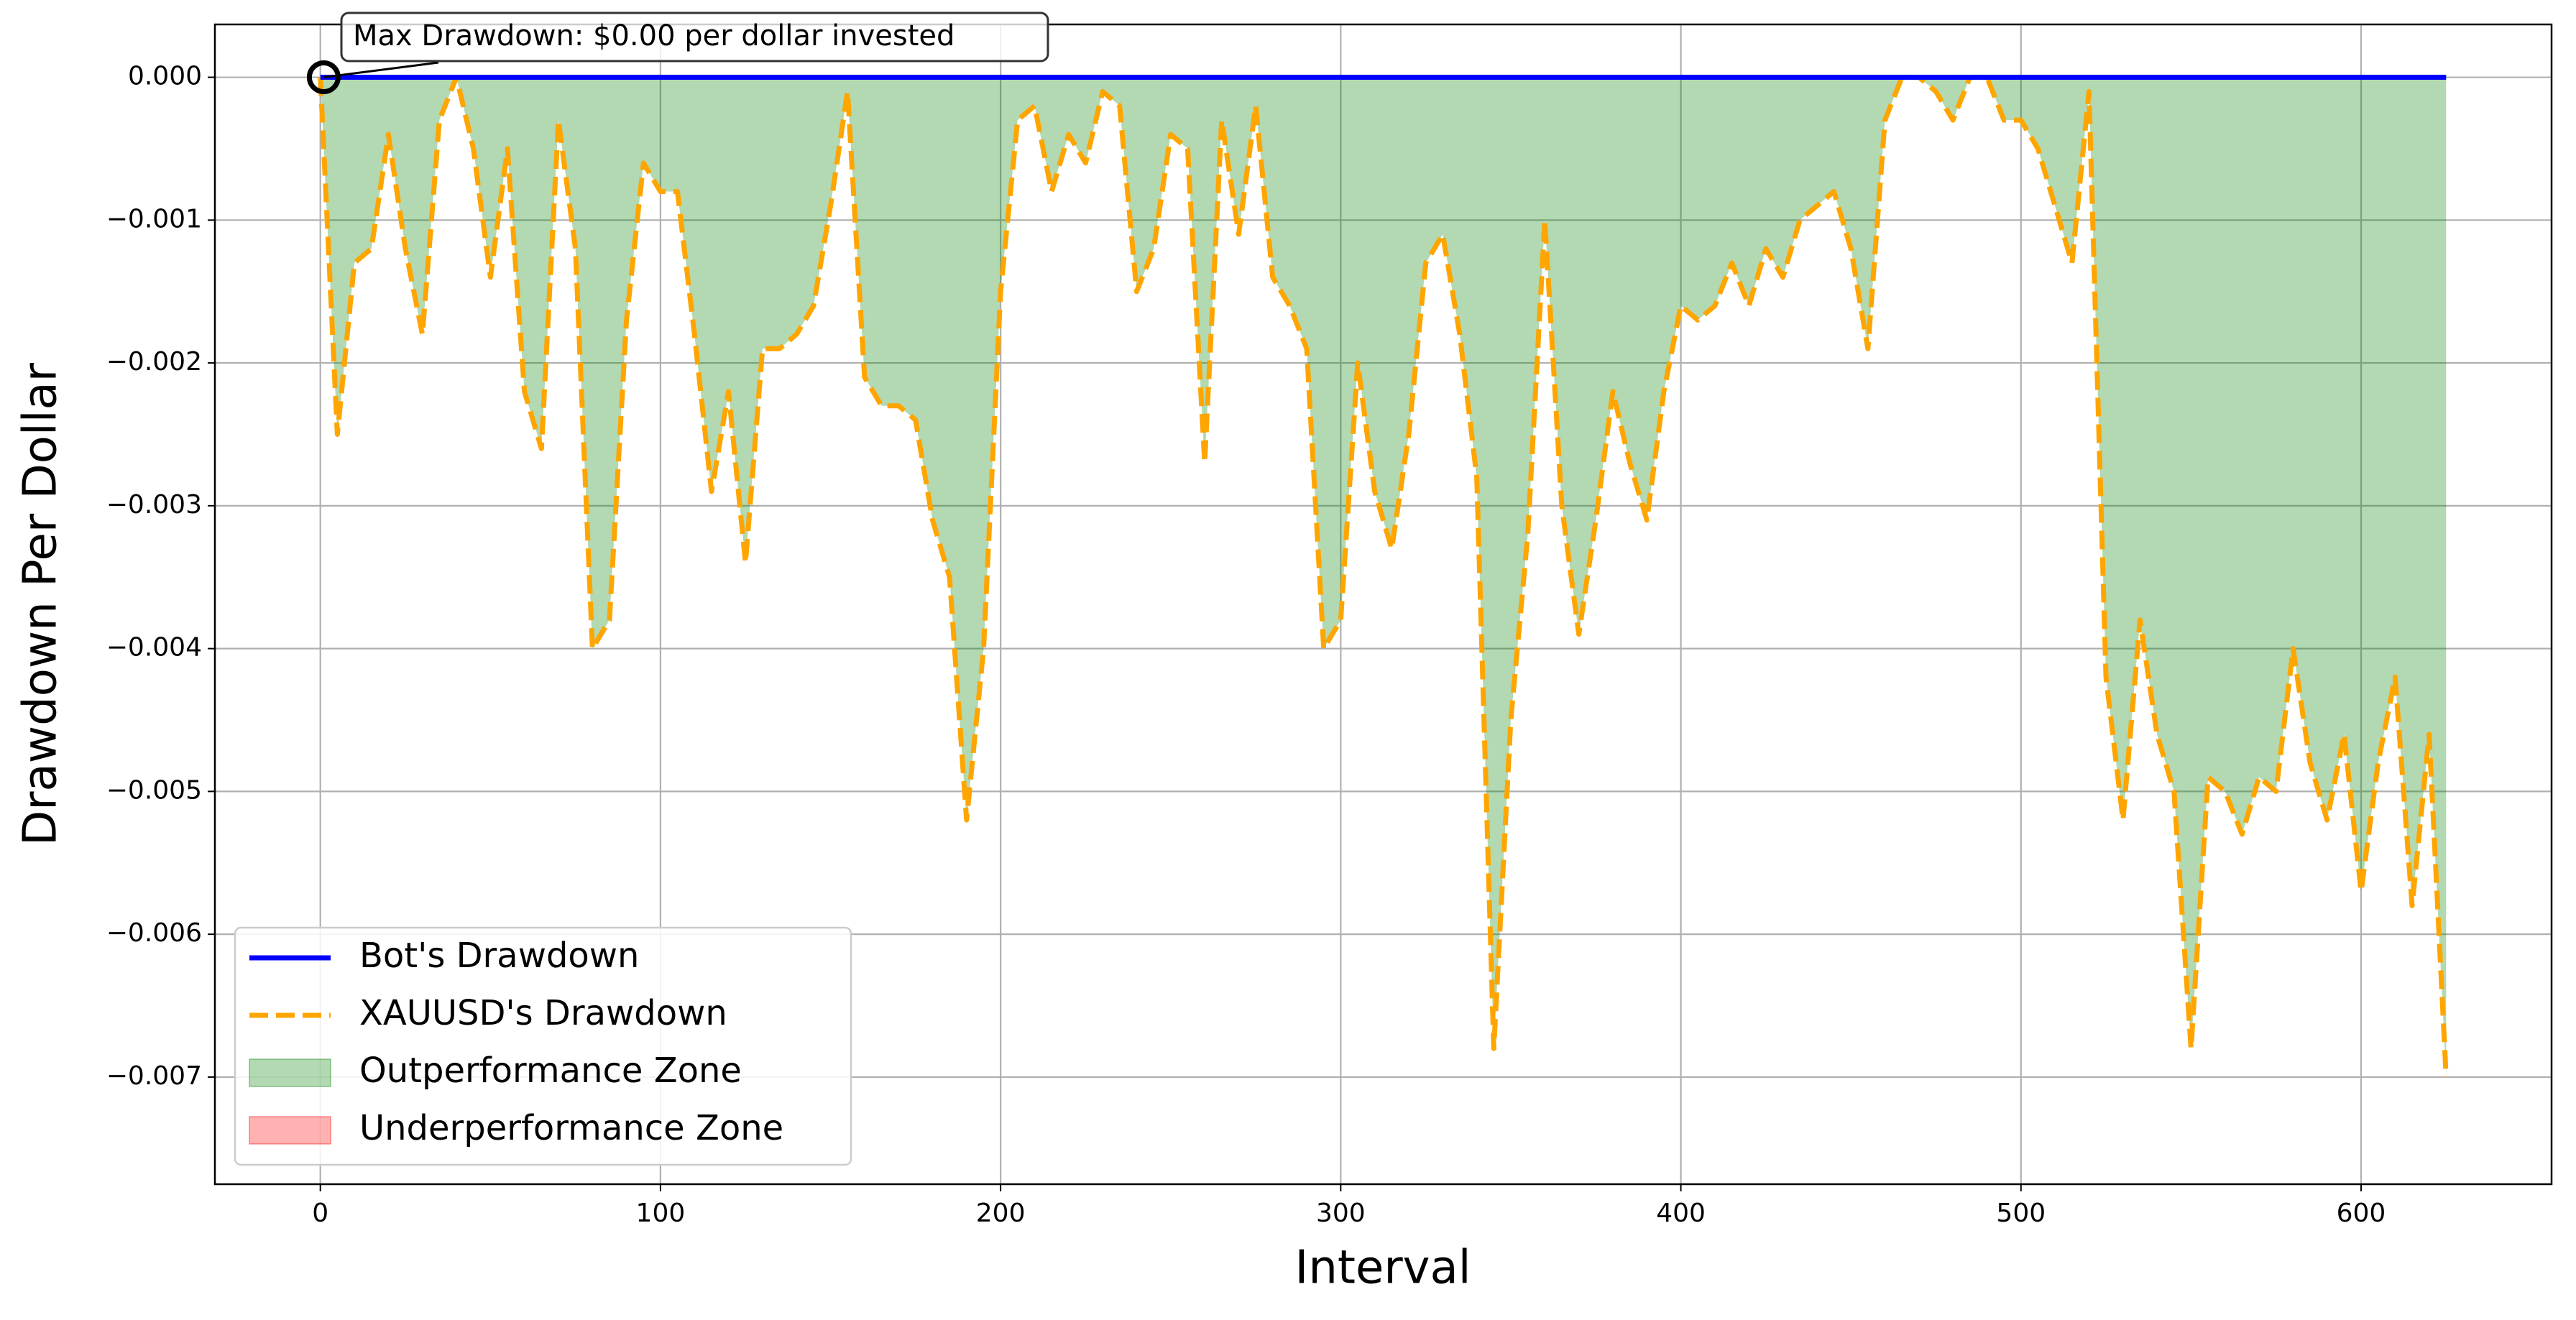 The width and height of the screenshot is (2576, 1320). Describe the element at coordinates (154, 219) in the screenshot. I see `y-tick-label: −0.001` at that location.